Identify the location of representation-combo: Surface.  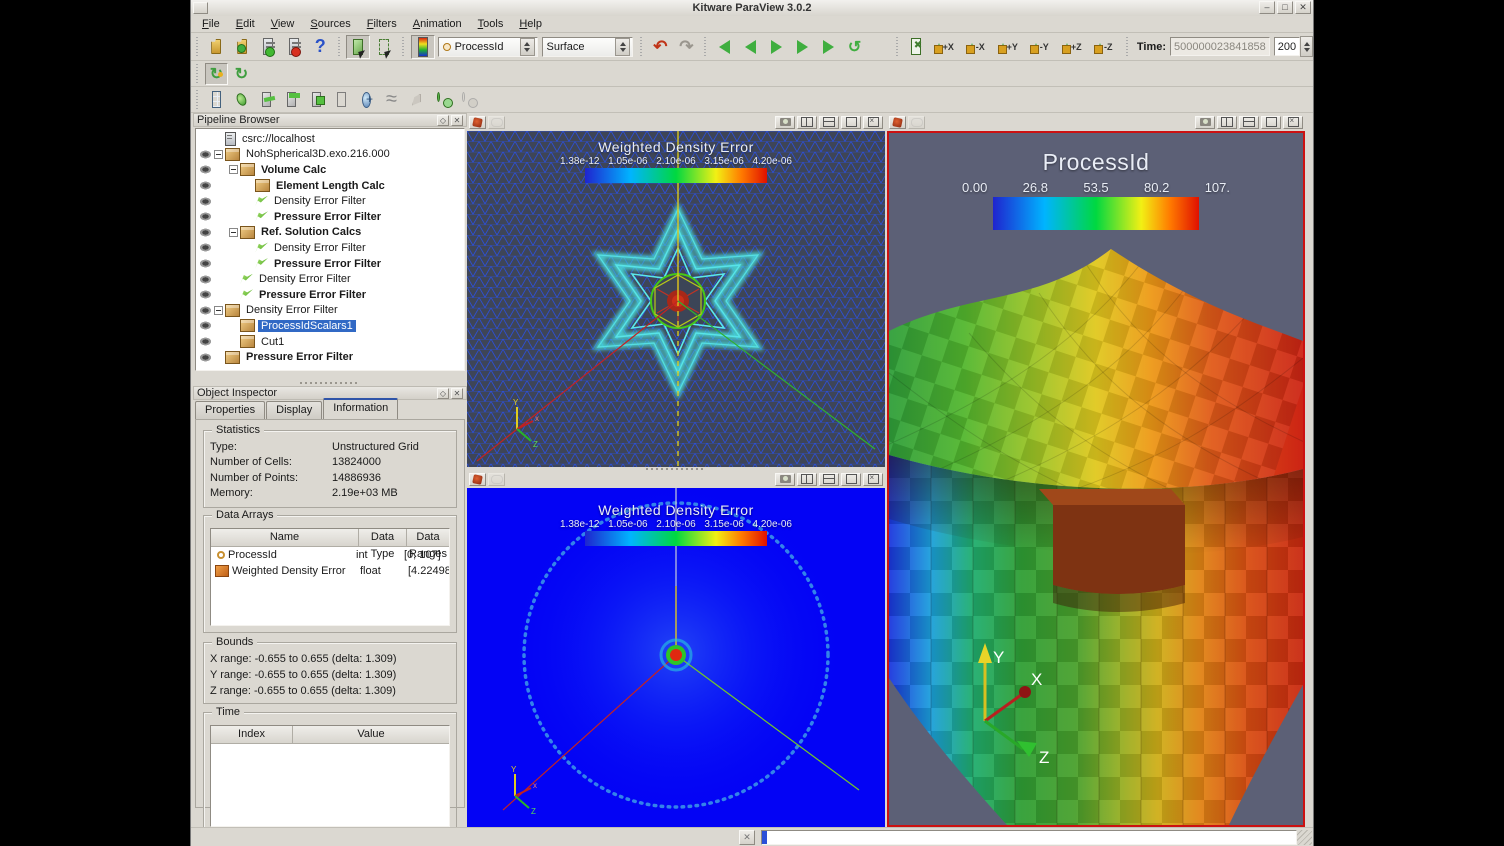
(587, 46).